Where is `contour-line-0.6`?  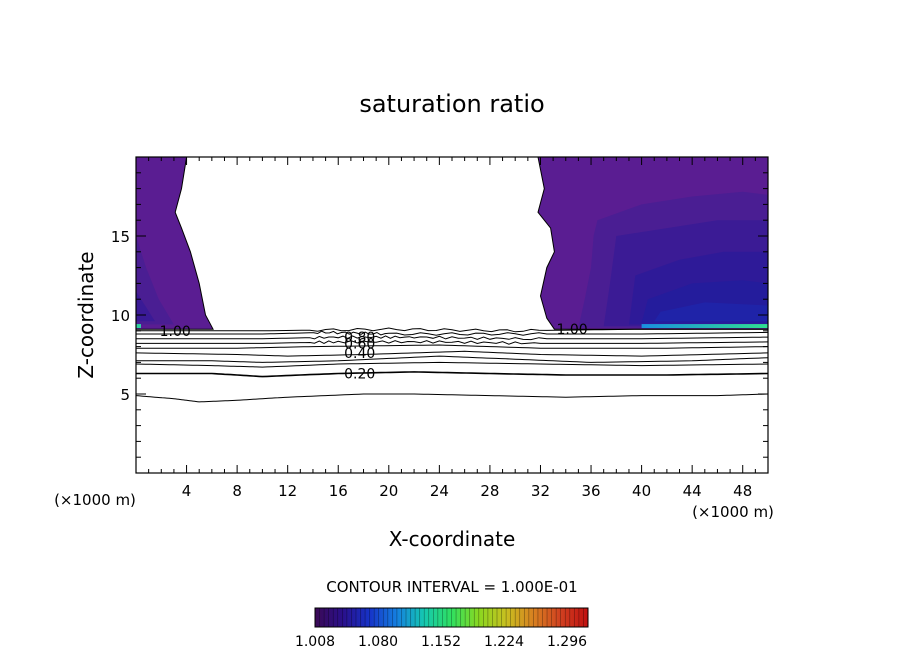 contour-line-0.6 is located at coordinates (452, 346).